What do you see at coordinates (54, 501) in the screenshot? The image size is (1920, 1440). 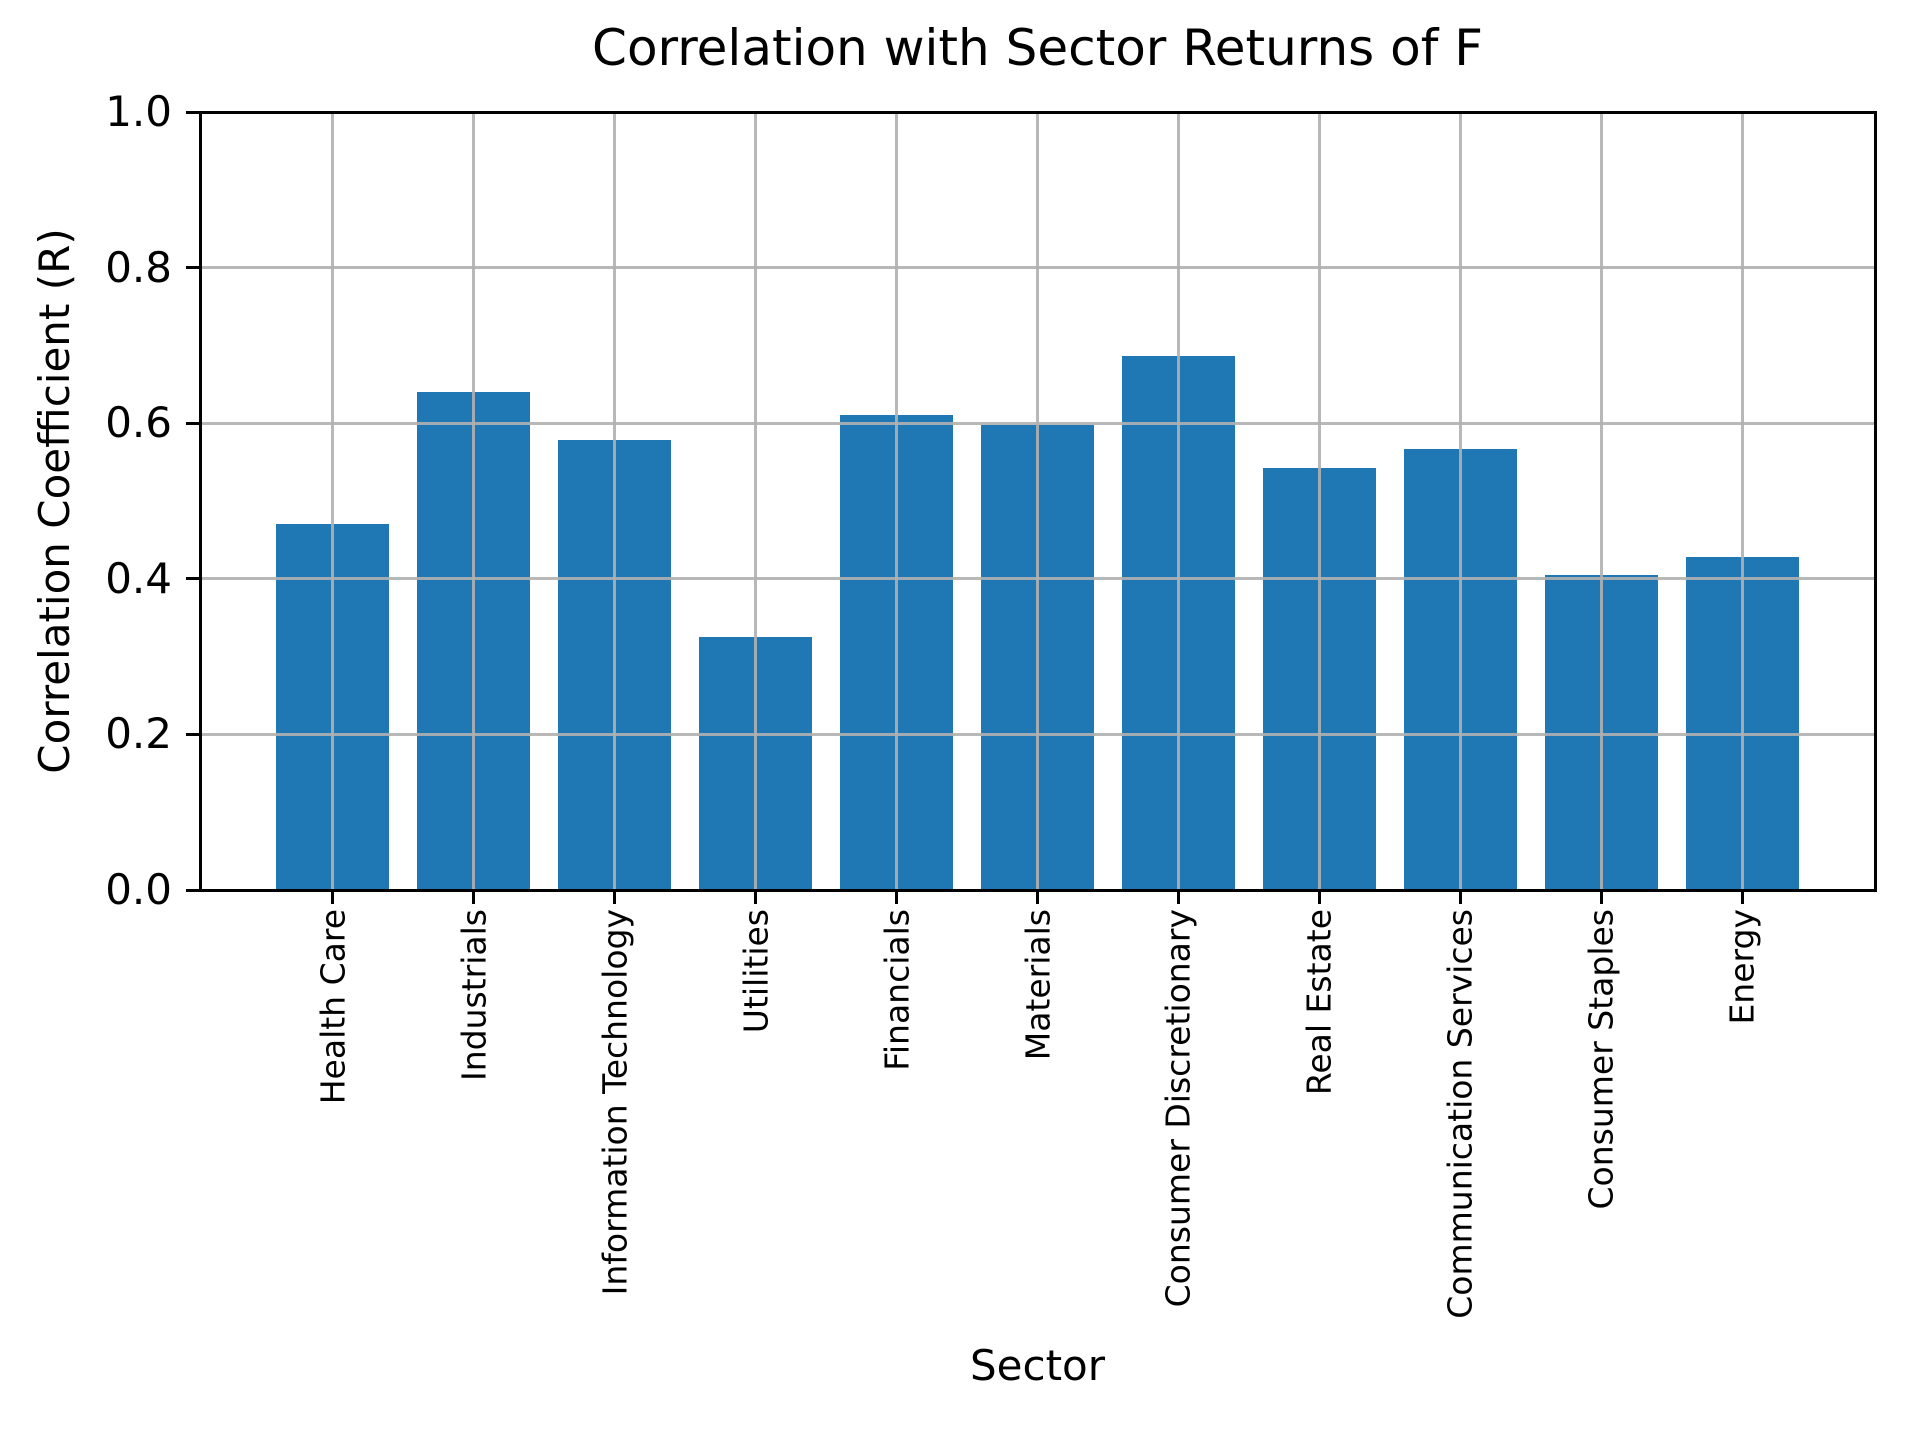 I see `y-axis-label: Correlation Coefficient (R)` at bounding box center [54, 501].